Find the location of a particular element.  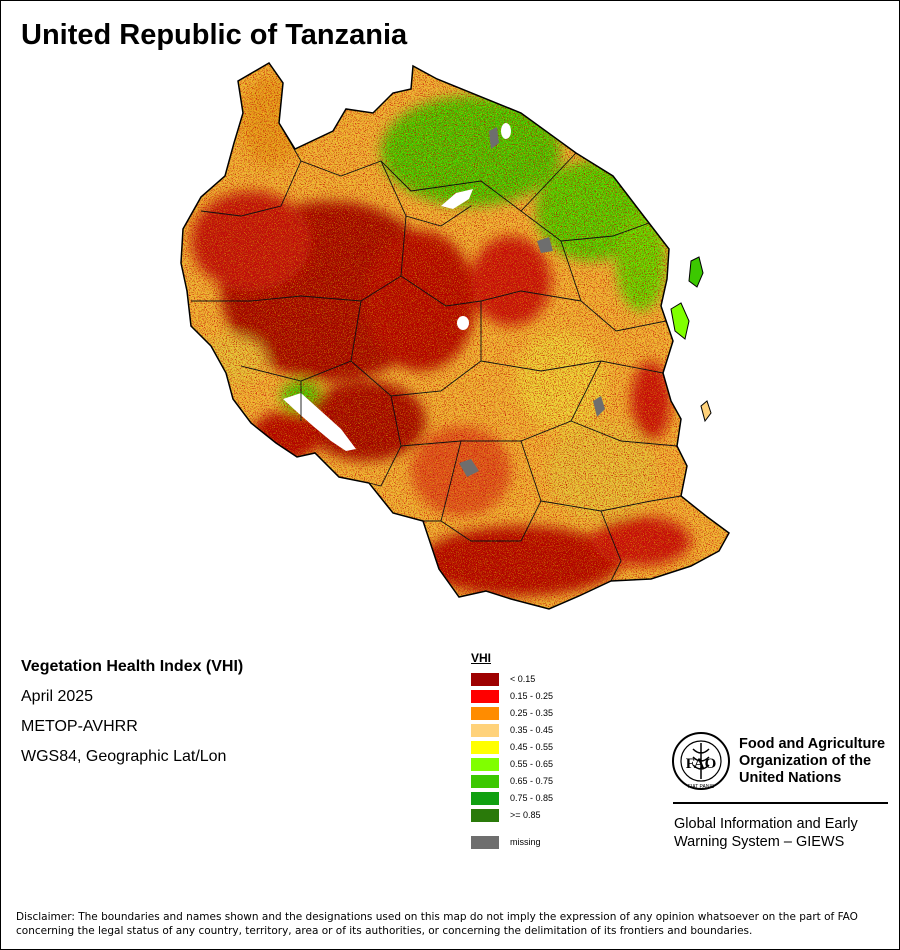

fao-logo-icon: FAO FIAT PANIS is located at coordinates (701, 761).